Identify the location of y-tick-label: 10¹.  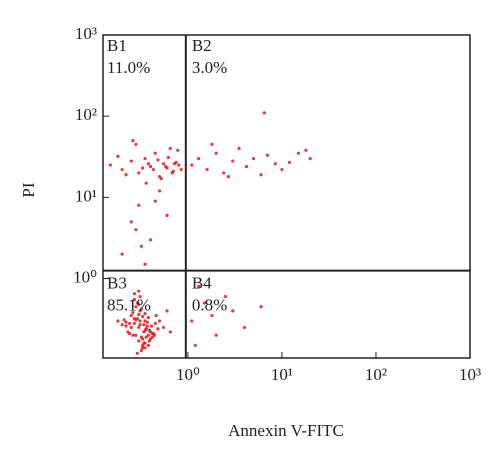
(86, 195).